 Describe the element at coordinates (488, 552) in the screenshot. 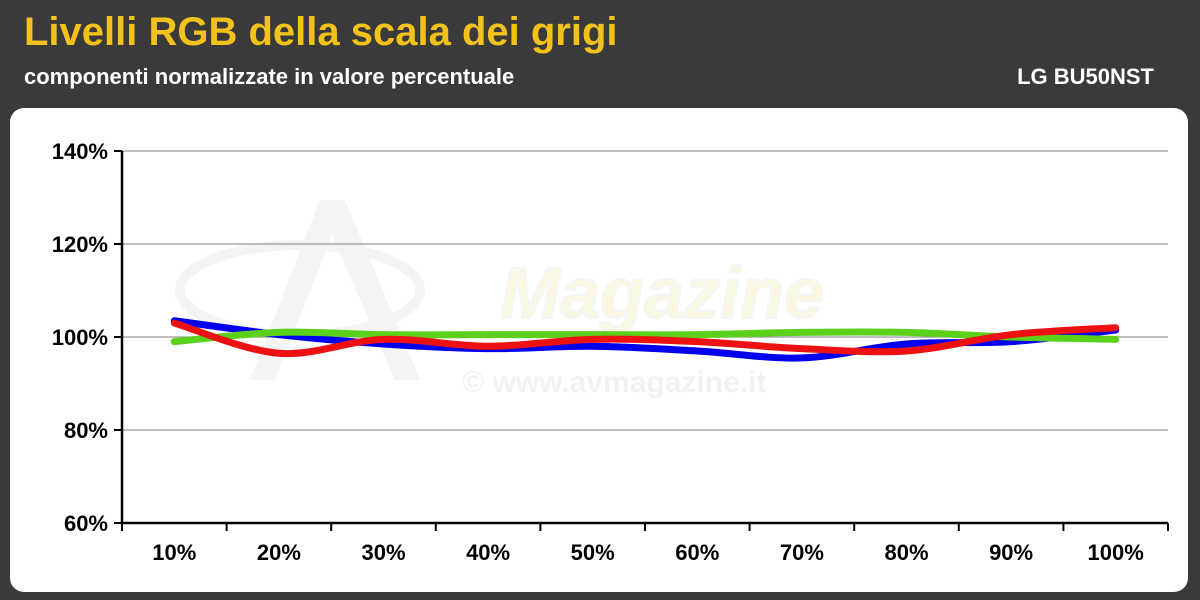

I see `x-tick-label: 40%` at that location.